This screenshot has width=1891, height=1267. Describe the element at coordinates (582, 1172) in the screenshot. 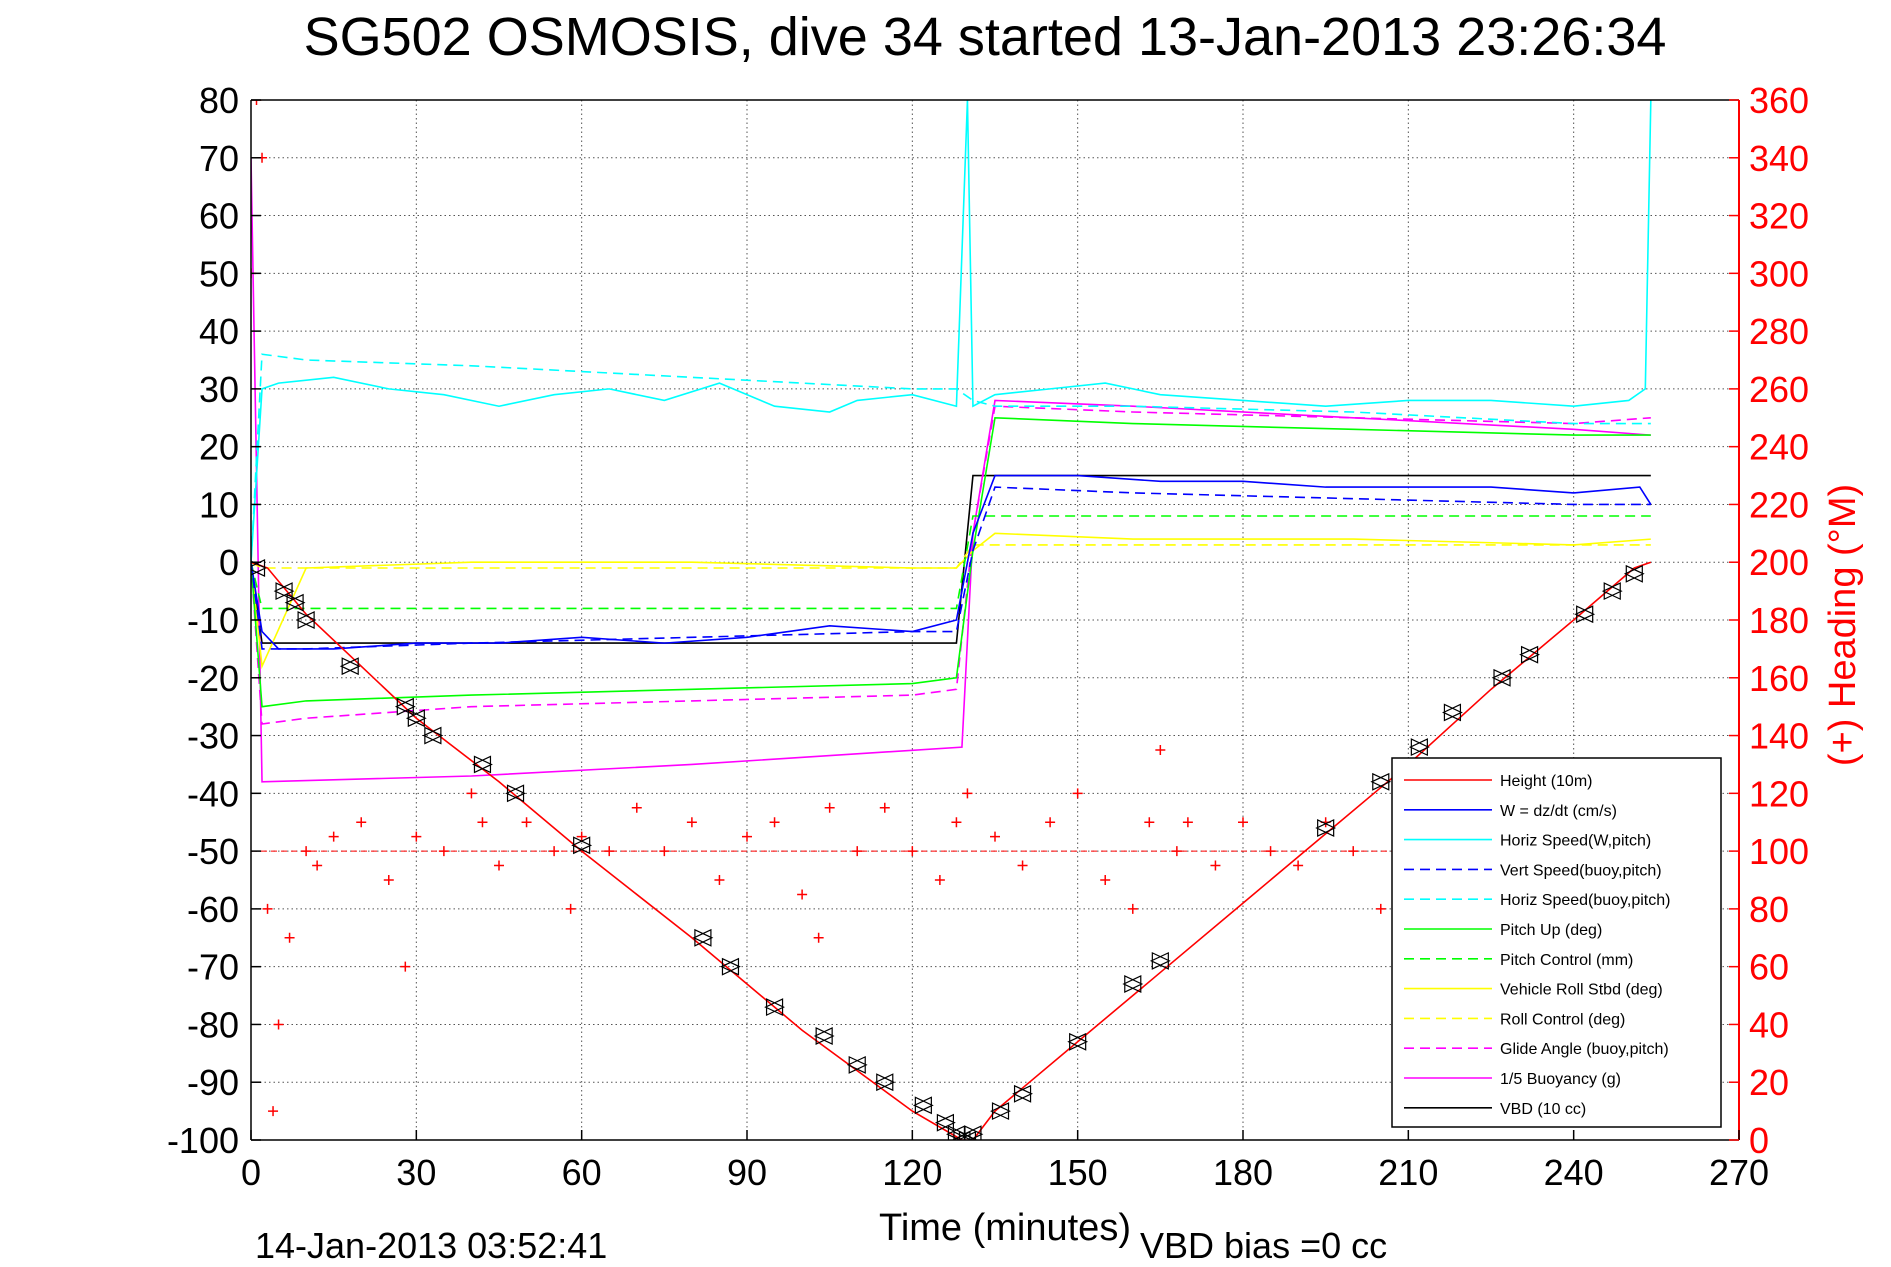

I see `x-tick-label: 60` at that location.